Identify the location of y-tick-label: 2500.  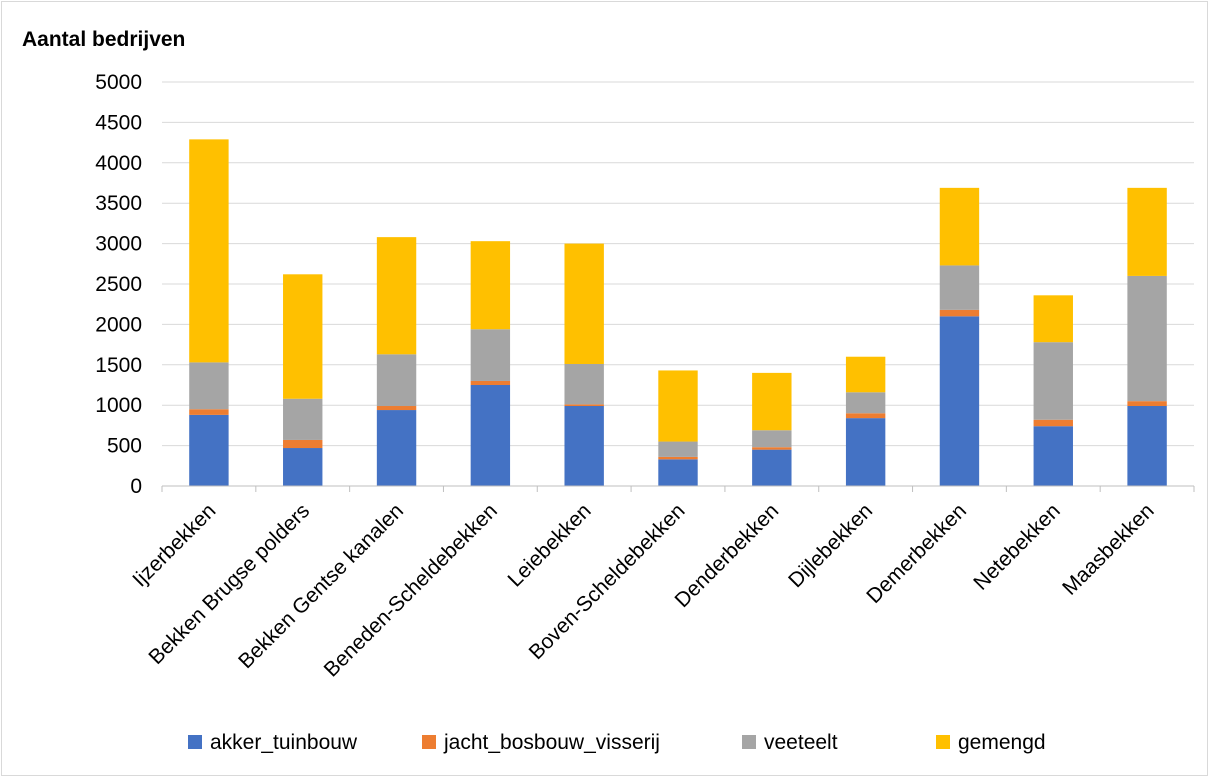
(118, 284).